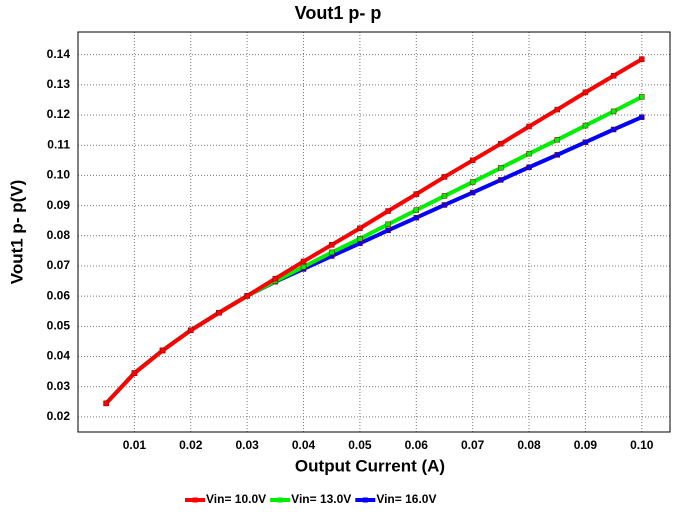 The width and height of the screenshot is (675, 520). What do you see at coordinates (417, 445) in the screenshot?
I see `x-tick-label: 0.06` at bounding box center [417, 445].